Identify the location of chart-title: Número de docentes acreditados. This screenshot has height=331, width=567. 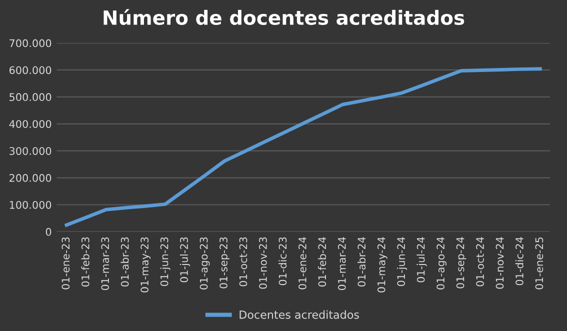
(284, 17).